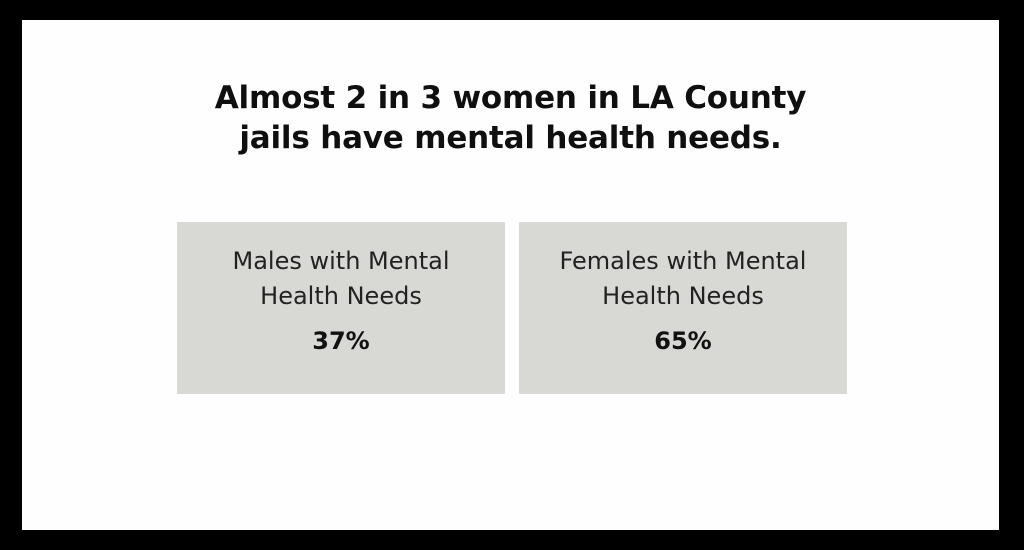 This screenshot has height=550, width=1024. I want to click on male-stat-label-line-2: Health Needs, so click(341, 296).